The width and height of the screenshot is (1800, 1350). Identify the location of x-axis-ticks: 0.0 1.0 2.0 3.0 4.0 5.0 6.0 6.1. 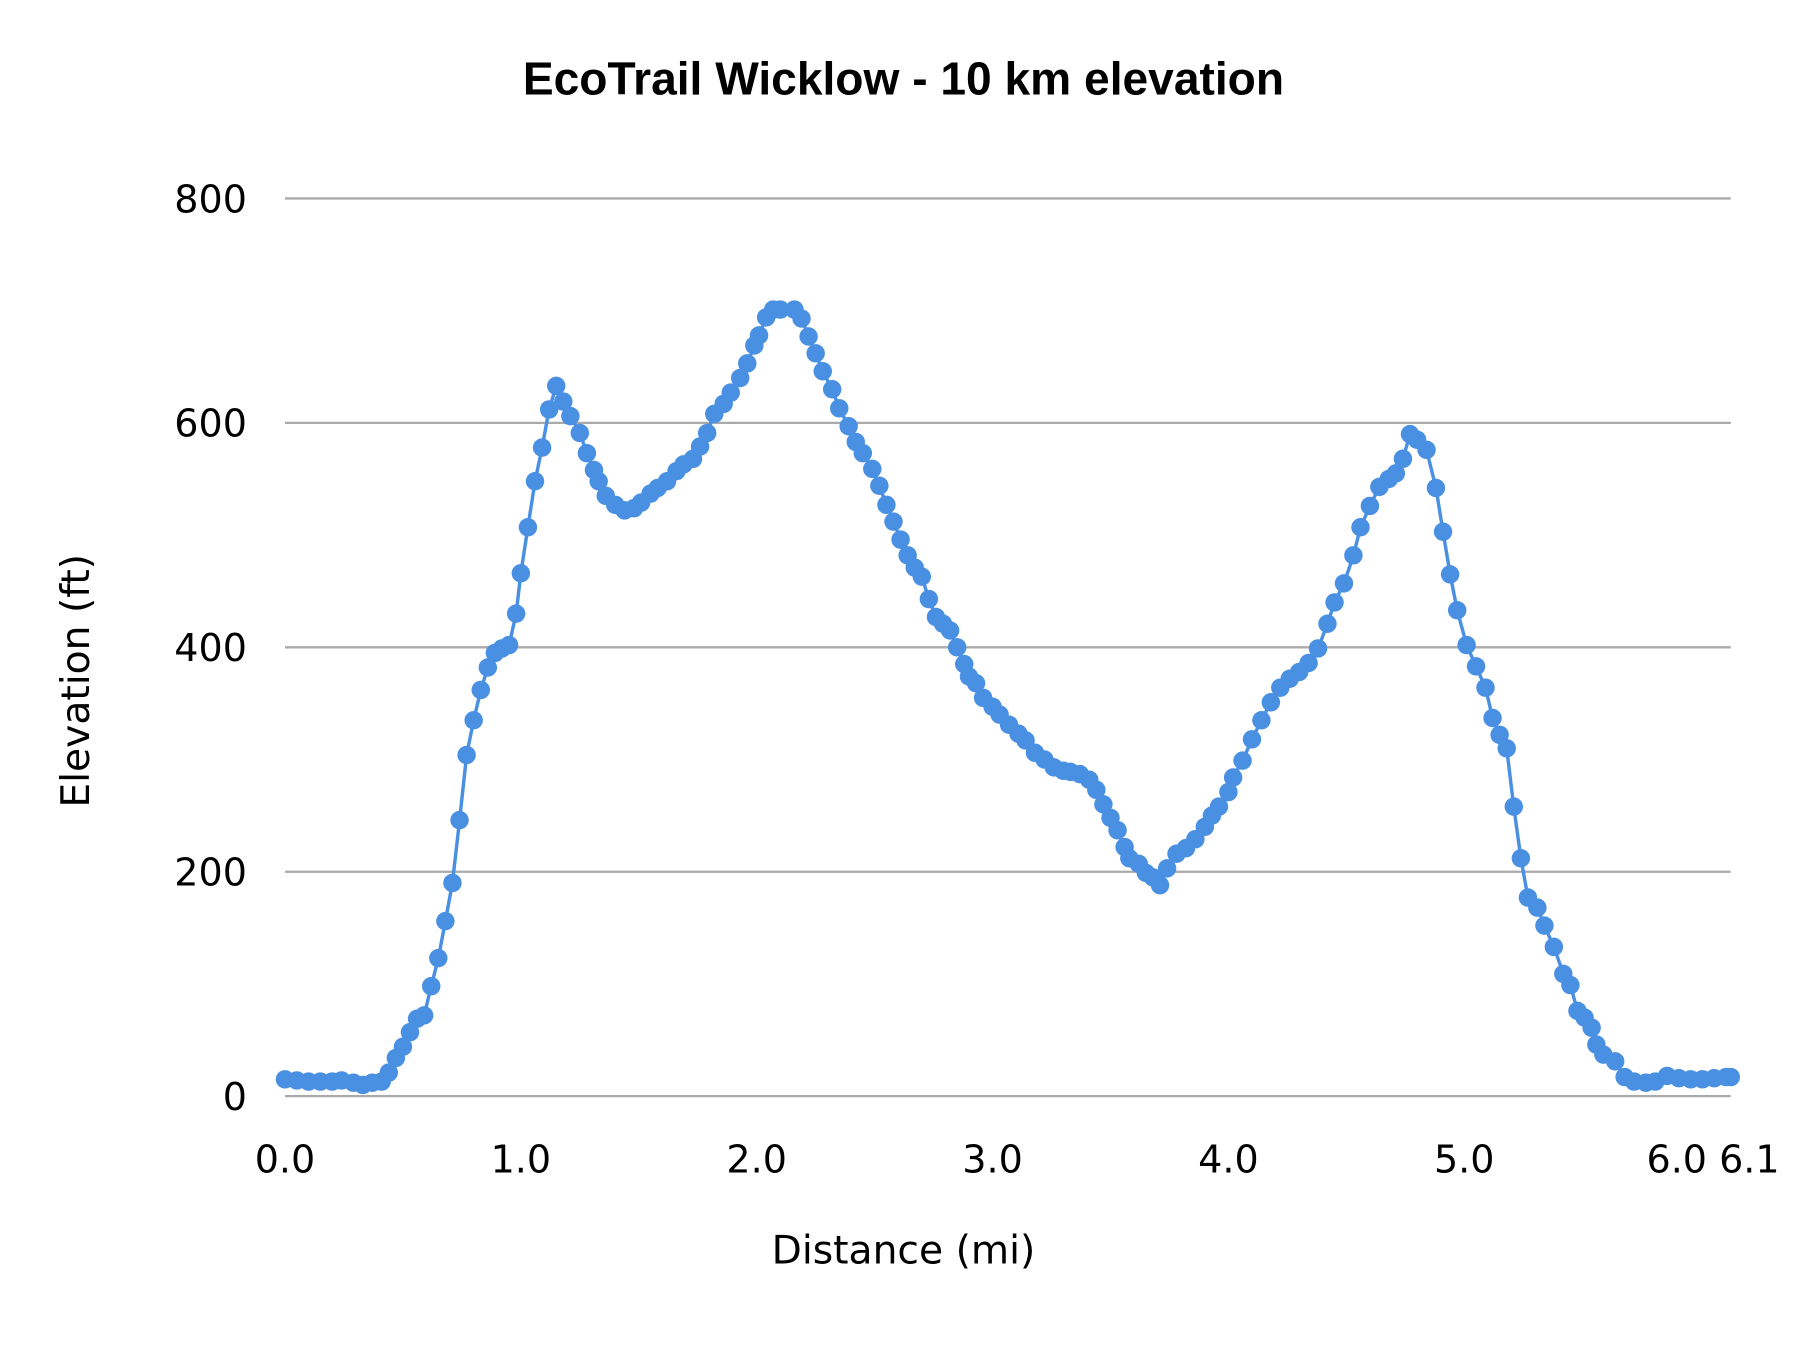
(1017, 1159).